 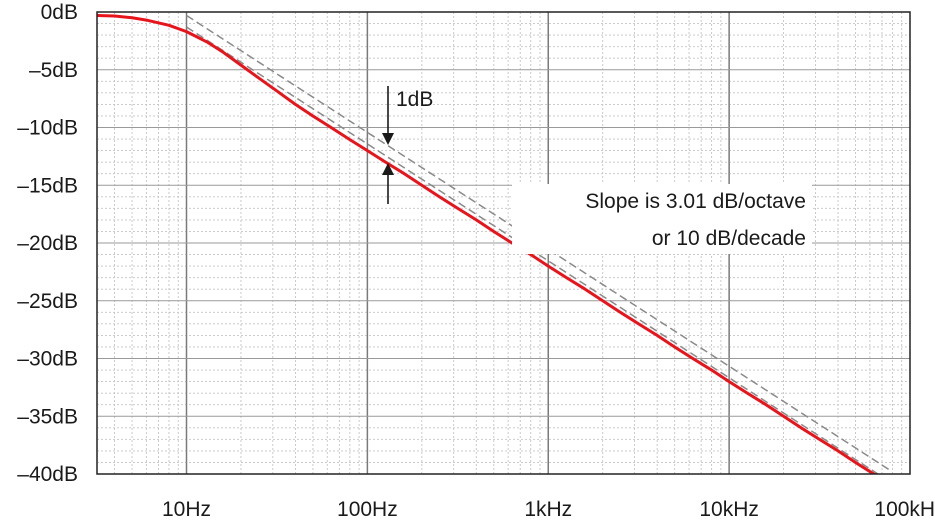 I want to click on x-tick-label: 10kHz, so click(x=729, y=509).